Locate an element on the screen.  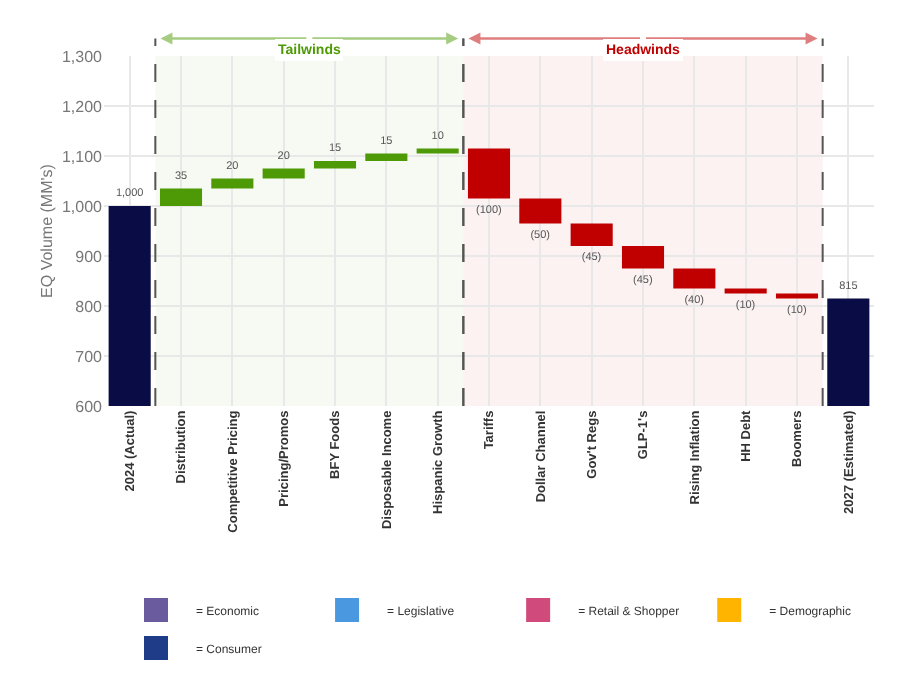
y-tick-label: 700 is located at coordinates (89, 356).